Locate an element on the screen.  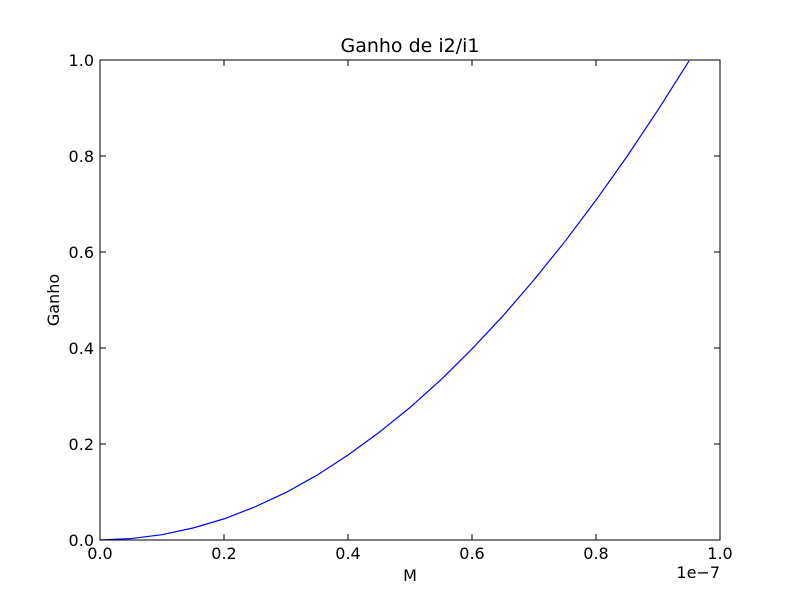
x-axis-label: M is located at coordinates (410, 575).